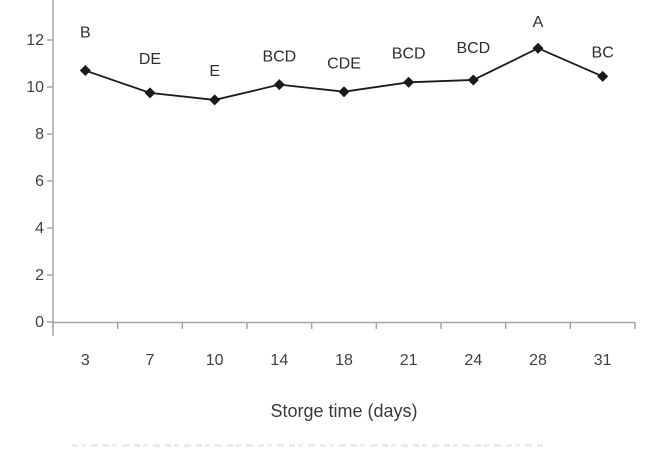 This screenshot has height=450, width=650. Describe the element at coordinates (214, 71) in the screenshot. I see `point-significance-label: E` at that location.